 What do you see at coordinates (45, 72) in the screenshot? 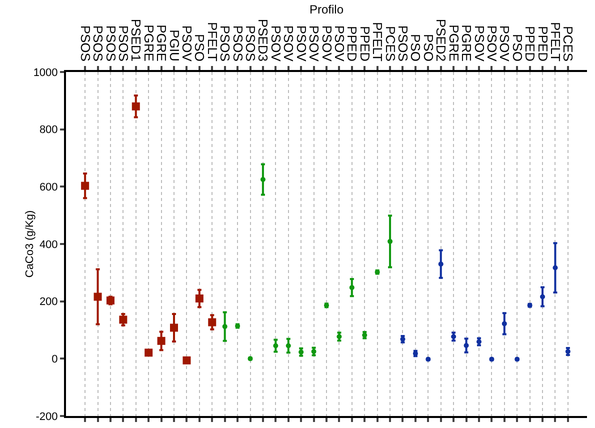
I see `y-tick-label: 1000` at bounding box center [45, 72].